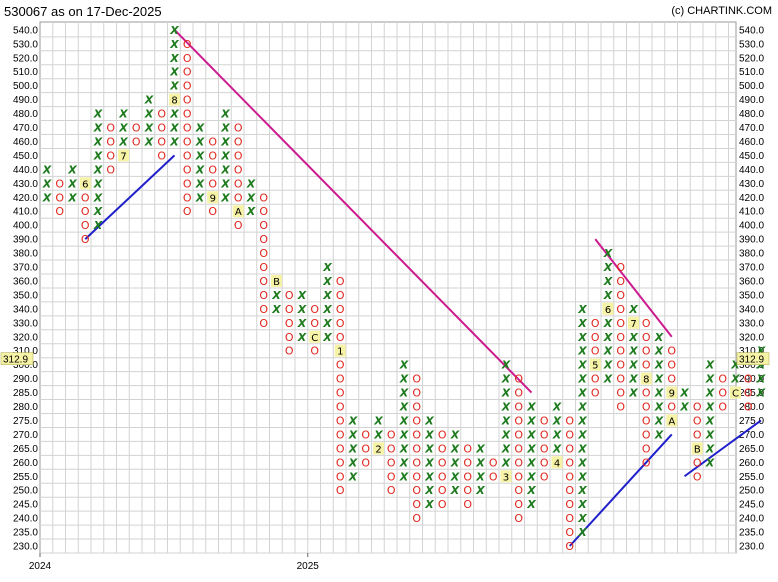 The image size is (778, 582). What do you see at coordinates (25, 449) in the screenshot?
I see `y-tick-label-left: 265.0` at bounding box center [25, 449].